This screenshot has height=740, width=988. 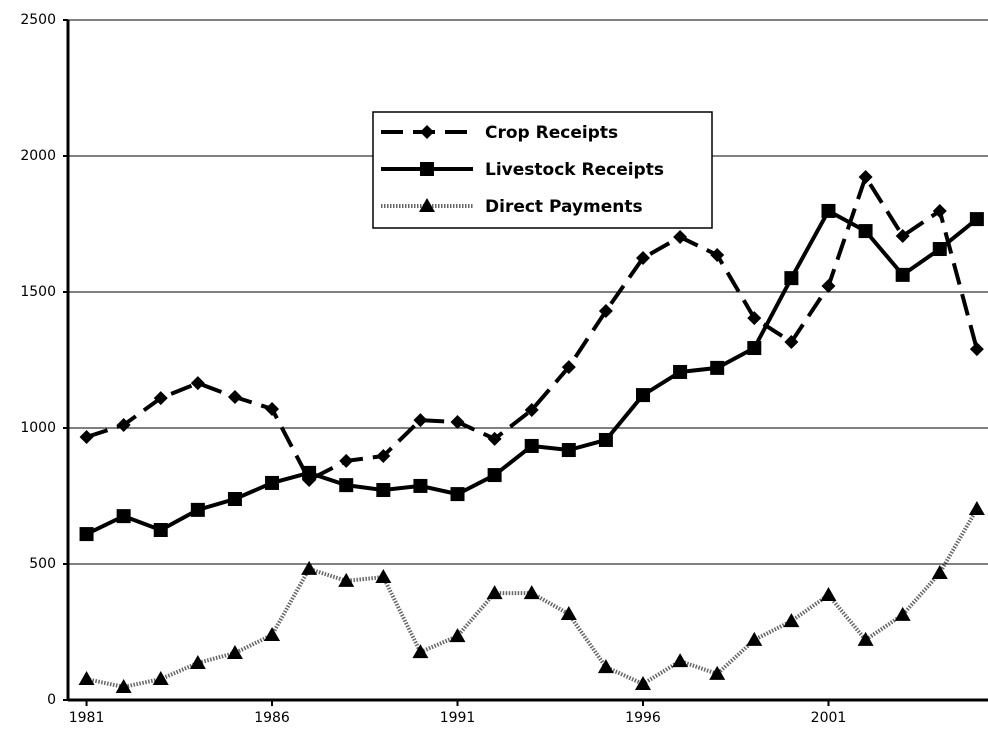 What do you see at coordinates (87, 718) in the screenshot?
I see `x-tick-label: 1981` at bounding box center [87, 718].